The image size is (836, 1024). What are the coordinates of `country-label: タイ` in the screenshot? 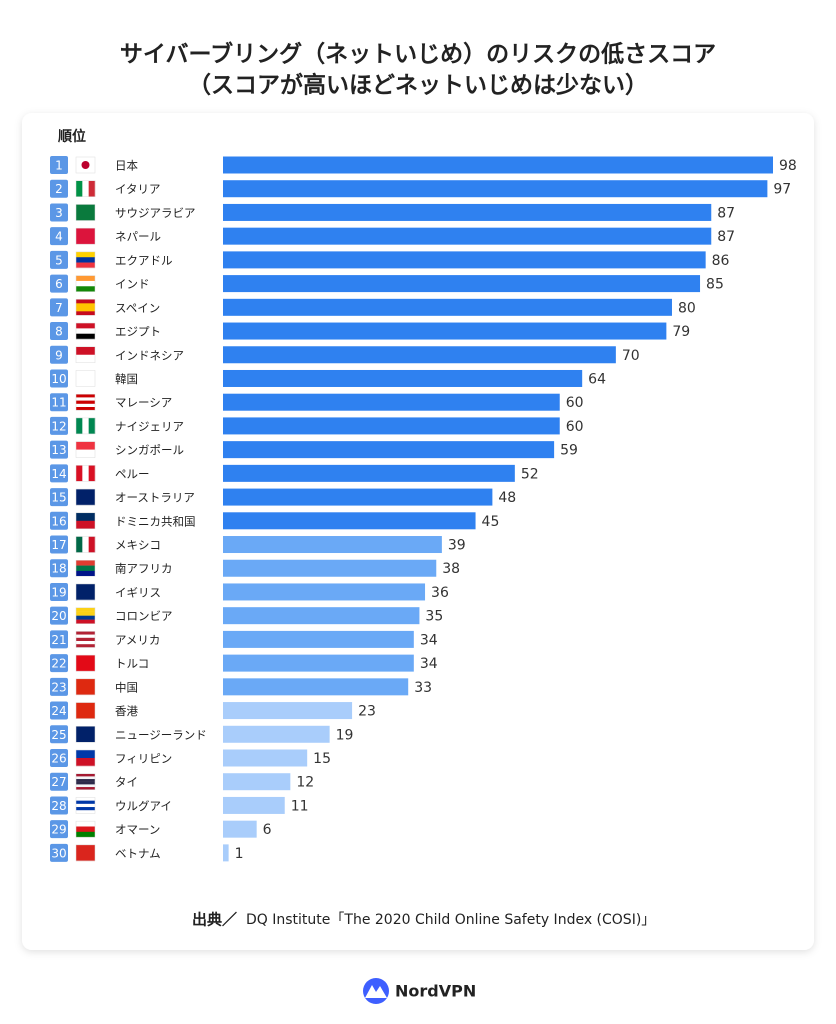 It's located at (126, 782).